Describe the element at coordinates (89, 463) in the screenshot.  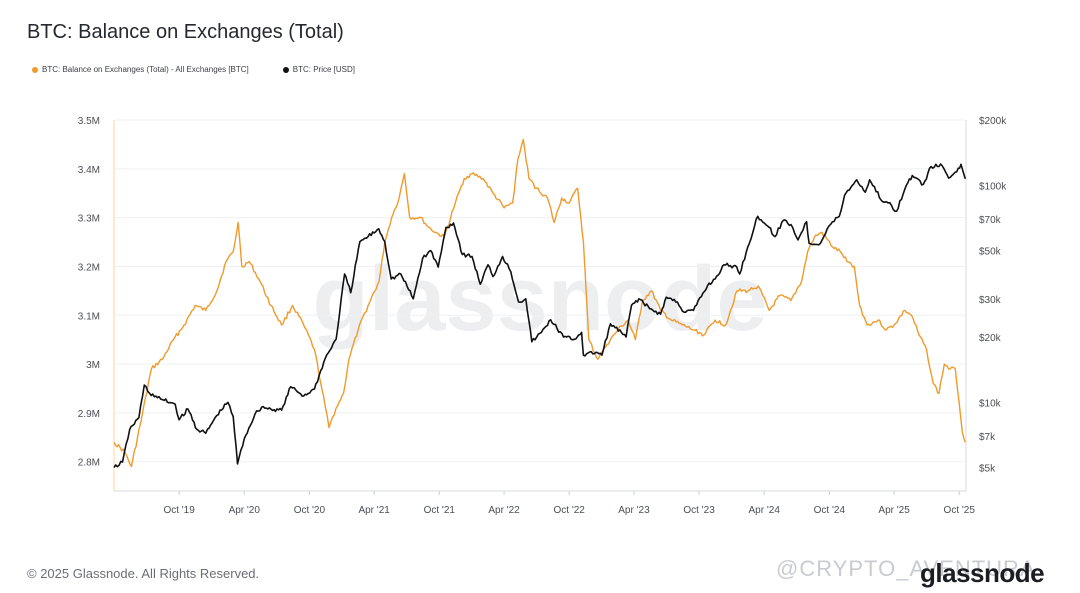
I see `left-tick-label-0: 2.8M` at that location.